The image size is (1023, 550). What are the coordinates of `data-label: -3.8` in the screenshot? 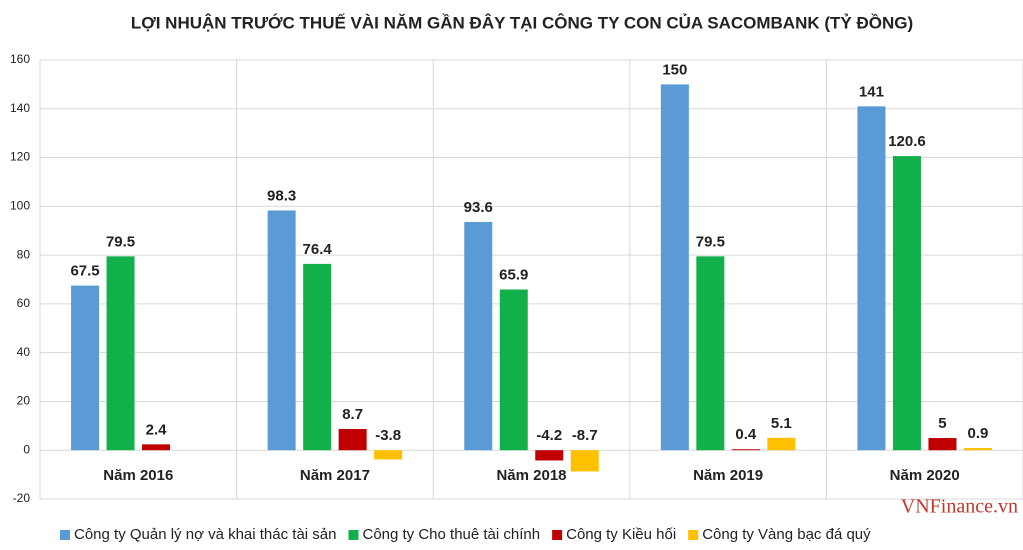 It's located at (388, 435).